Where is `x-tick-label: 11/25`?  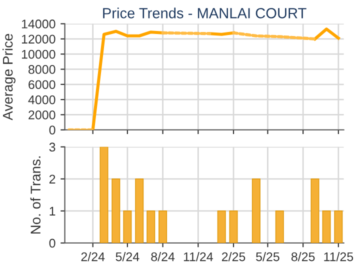 x-tick-label: 11/25 is located at coordinates (339, 257).